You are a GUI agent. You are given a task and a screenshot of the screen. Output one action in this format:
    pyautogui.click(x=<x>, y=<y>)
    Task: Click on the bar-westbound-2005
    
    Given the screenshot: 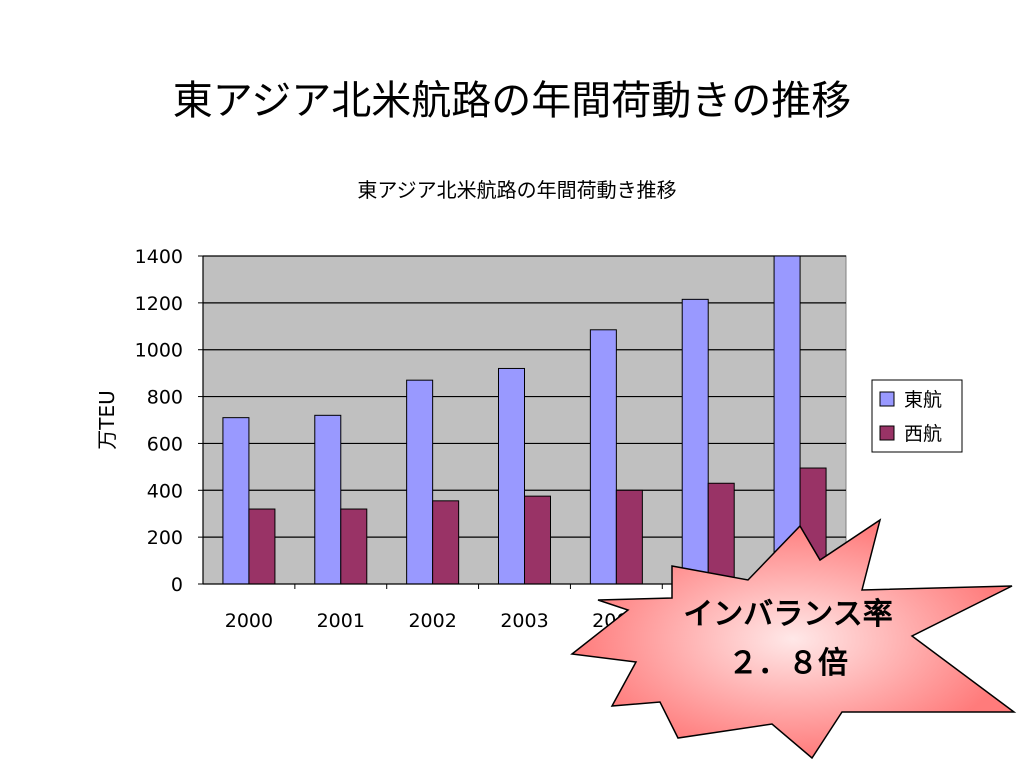 What is the action you would take?
    pyautogui.click(x=721, y=533)
    